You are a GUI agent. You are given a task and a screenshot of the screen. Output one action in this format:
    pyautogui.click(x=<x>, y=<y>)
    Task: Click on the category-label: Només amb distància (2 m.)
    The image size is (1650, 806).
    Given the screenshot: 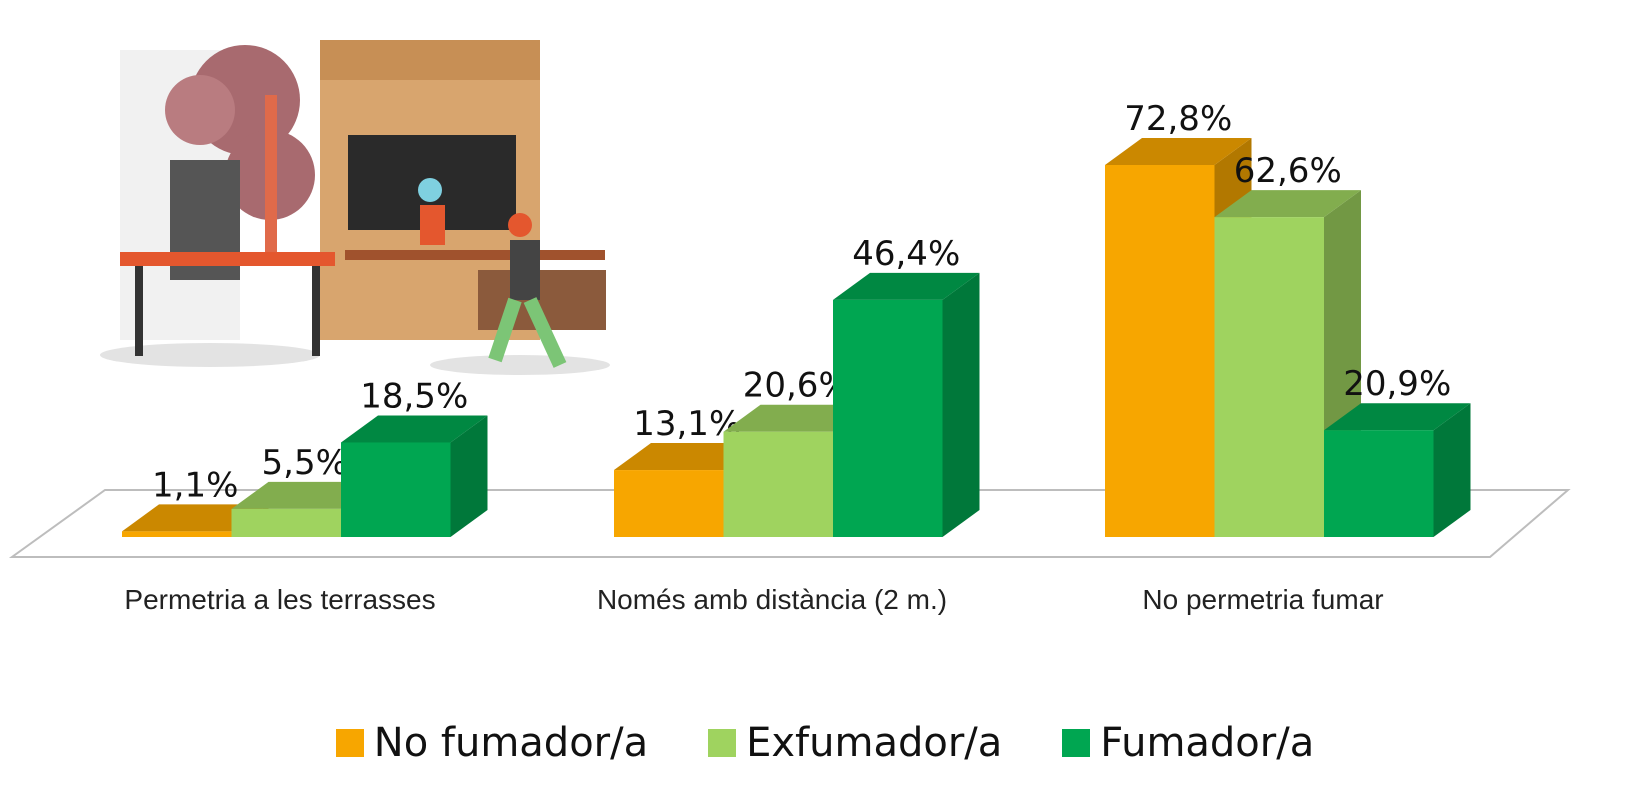 What is the action you would take?
    pyautogui.click(x=772, y=599)
    